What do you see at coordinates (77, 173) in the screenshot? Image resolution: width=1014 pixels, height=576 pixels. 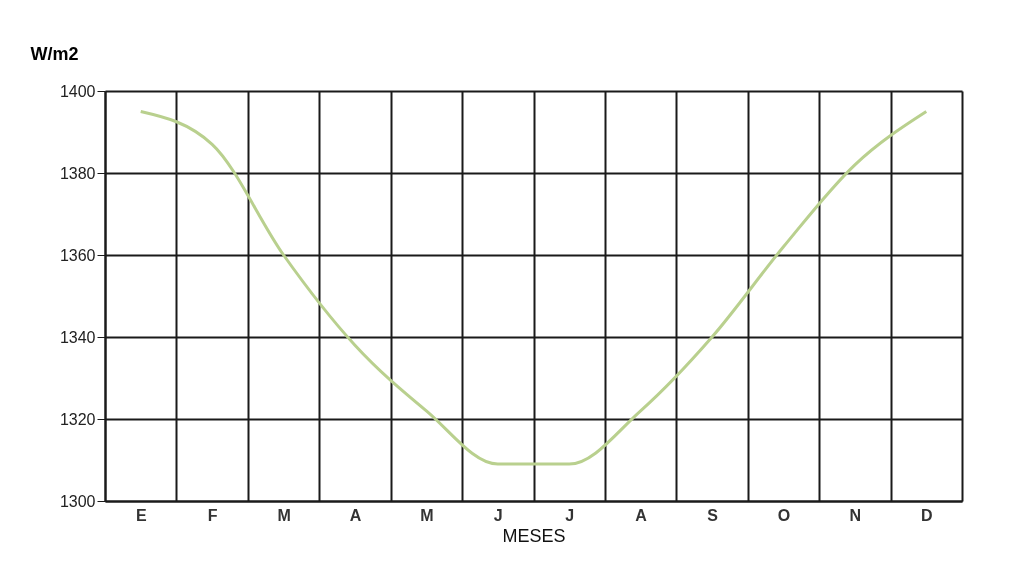 I see `y-tick-label: 1380` at bounding box center [77, 173].